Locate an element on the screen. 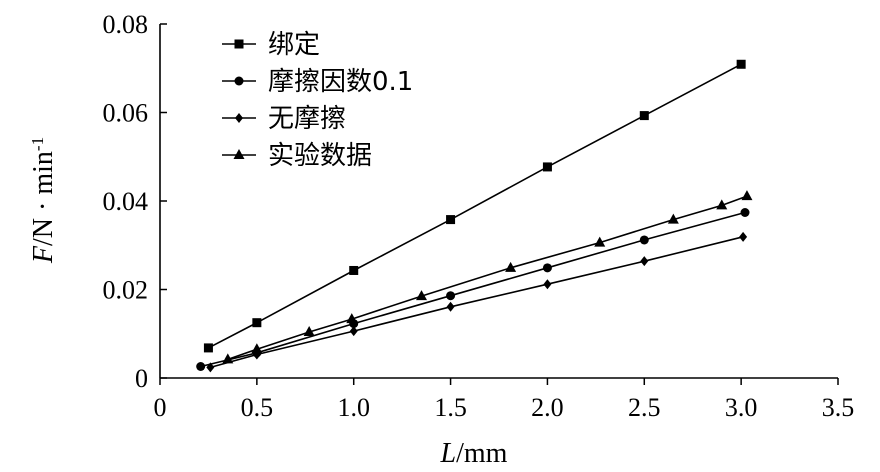  legend-marker-triangle is located at coordinates (239, 154).